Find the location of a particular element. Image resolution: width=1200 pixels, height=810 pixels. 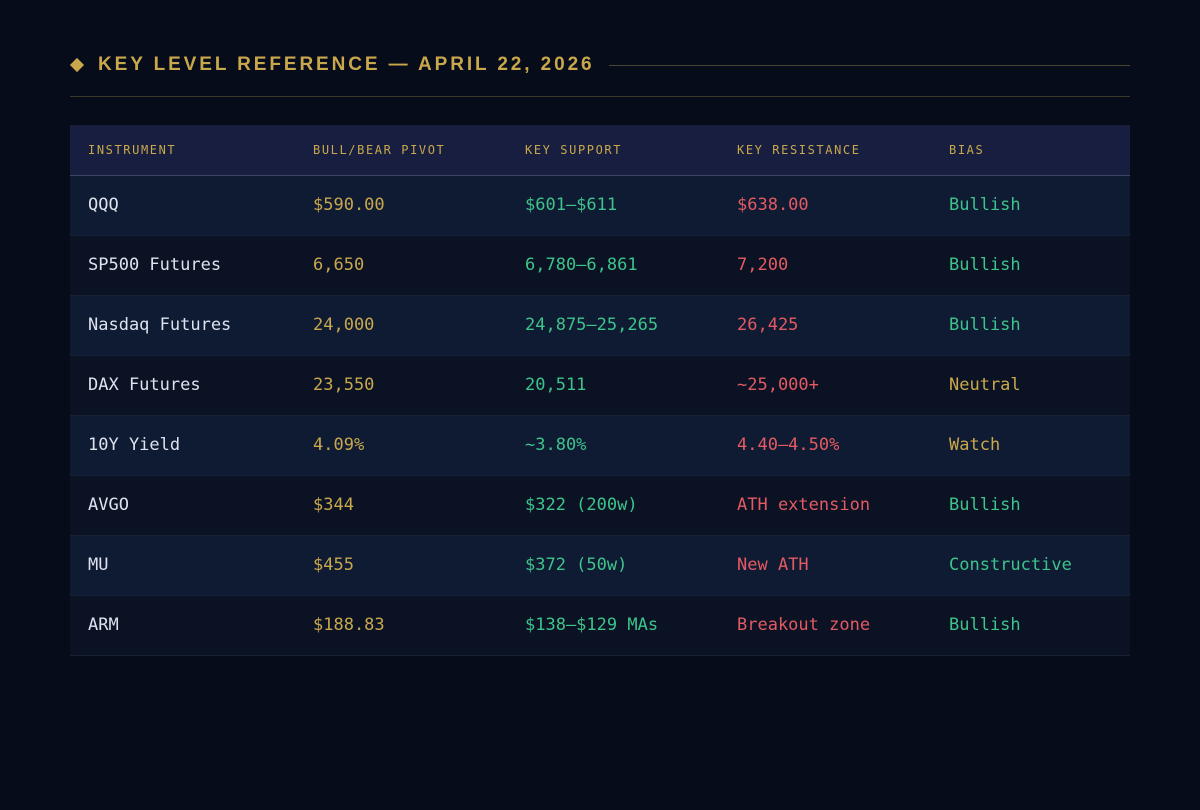

cell-pivot: 6,650 is located at coordinates (339, 265).